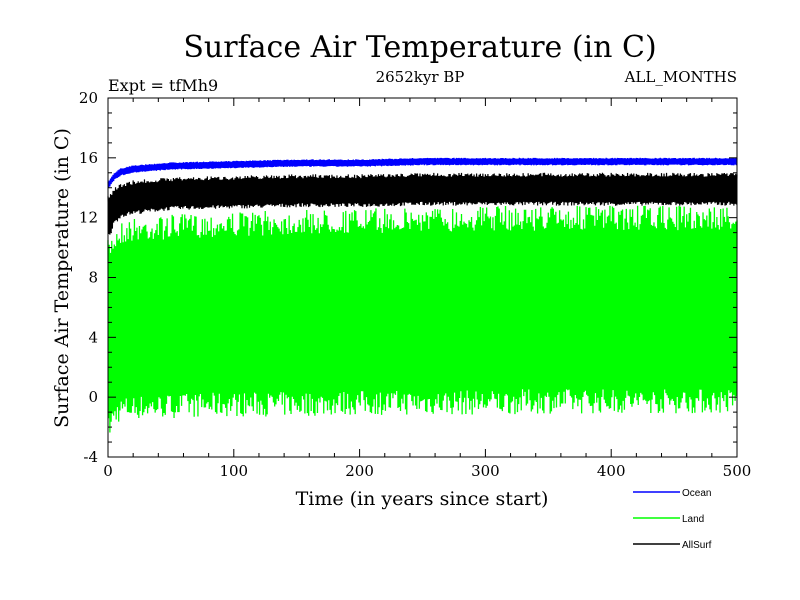 The image size is (800, 600). Describe the element at coordinates (672, 519) in the screenshot. I see `legend: Ocean Land AllSurf` at that location.